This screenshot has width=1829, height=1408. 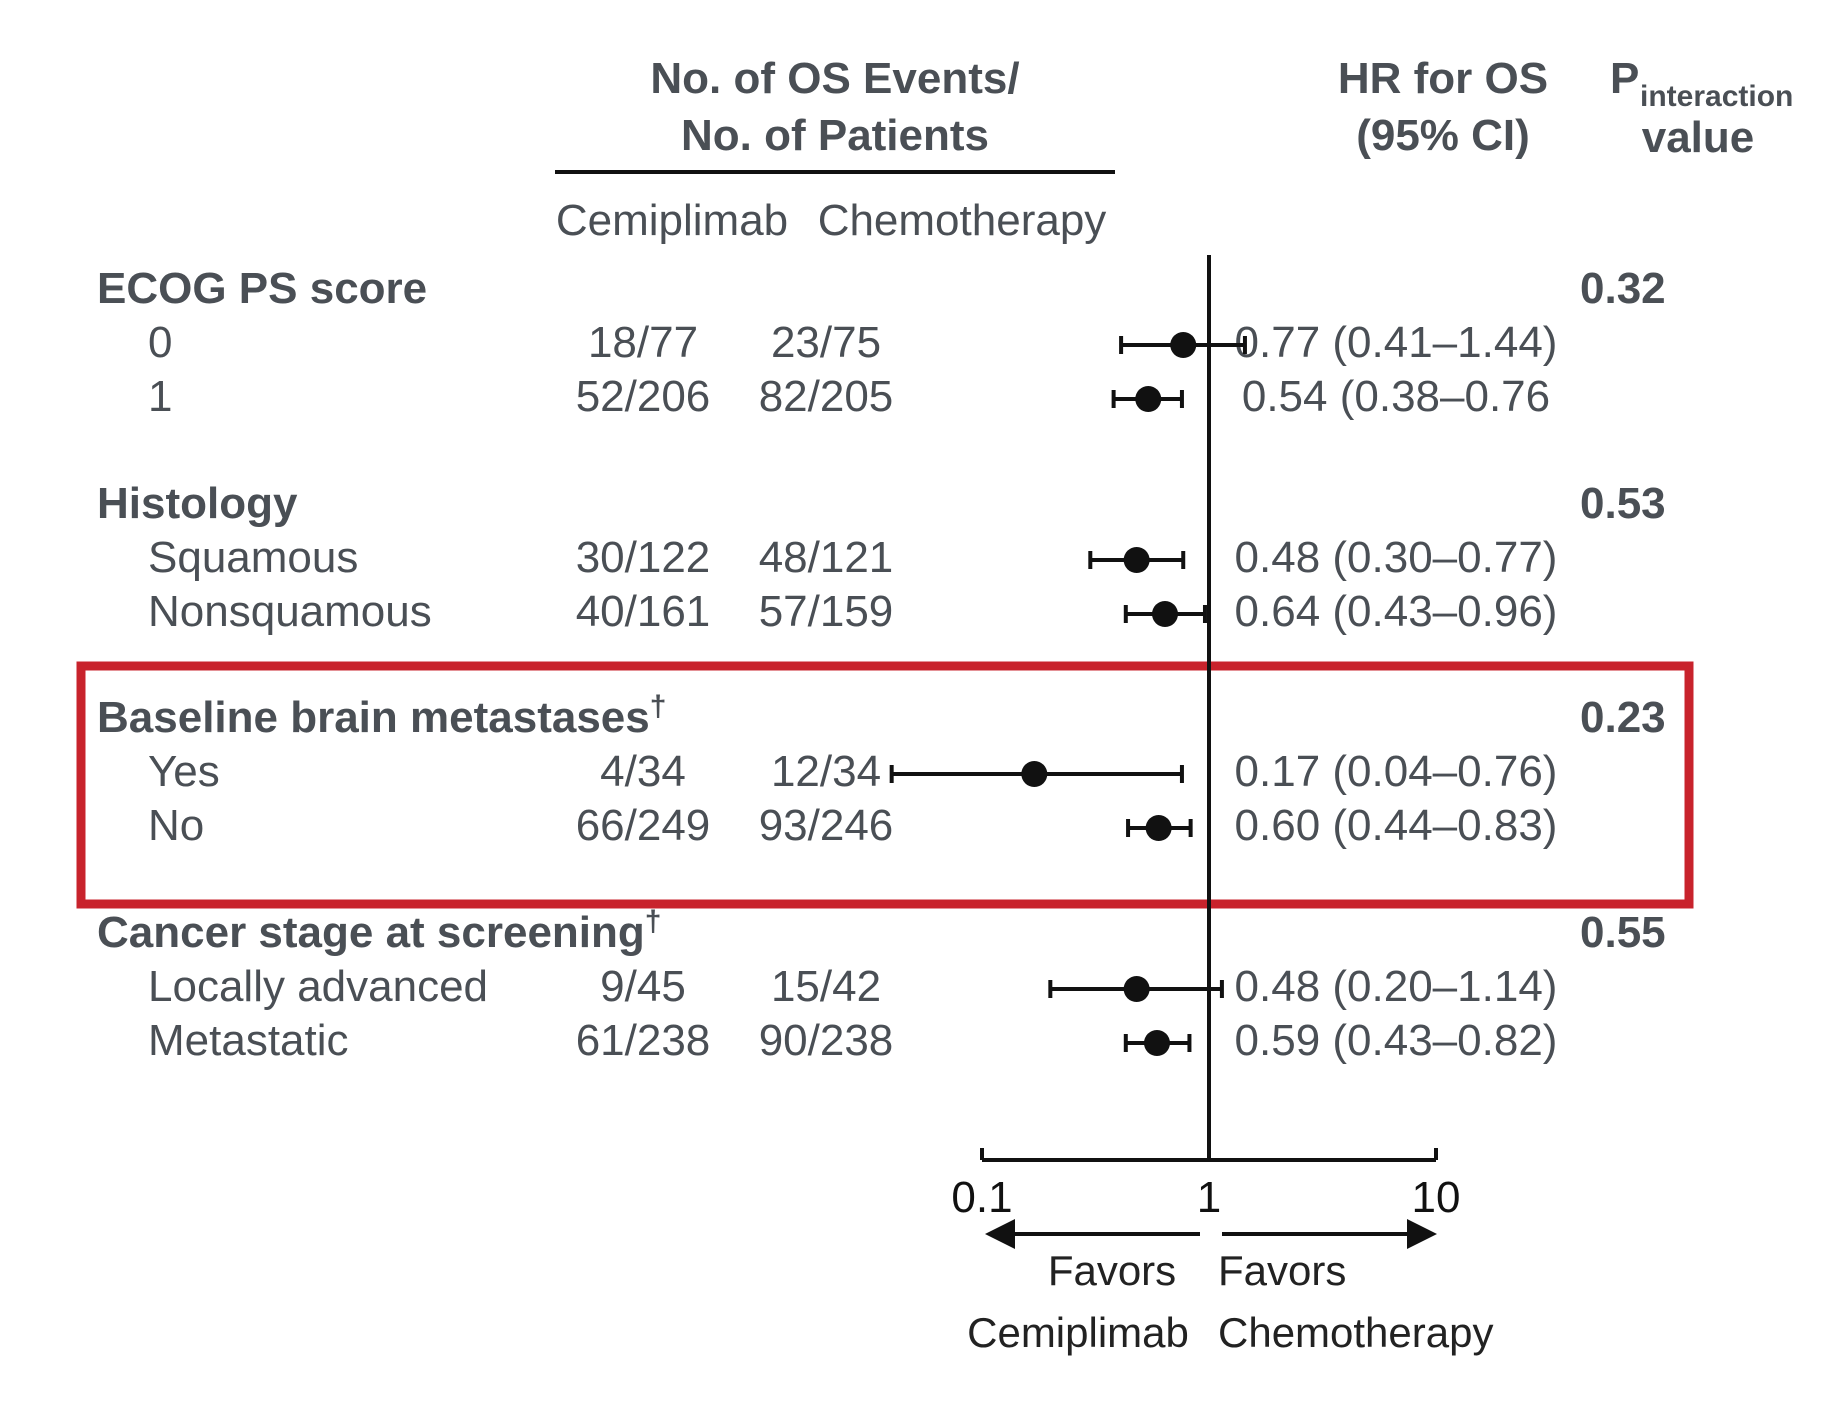 I want to click on favors-right-line1: Favors, so click(x=1282, y=1270).